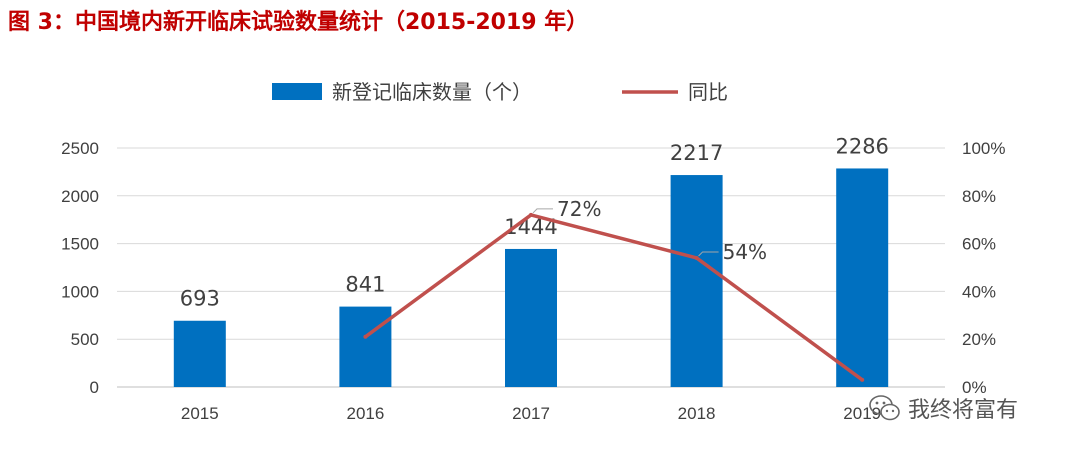 Image resolution: width=1080 pixels, height=460 pixels. I want to click on figure-title: 图 3：中国境内新开临床试验数量统计（2015-2019 年）, so click(298, 22).